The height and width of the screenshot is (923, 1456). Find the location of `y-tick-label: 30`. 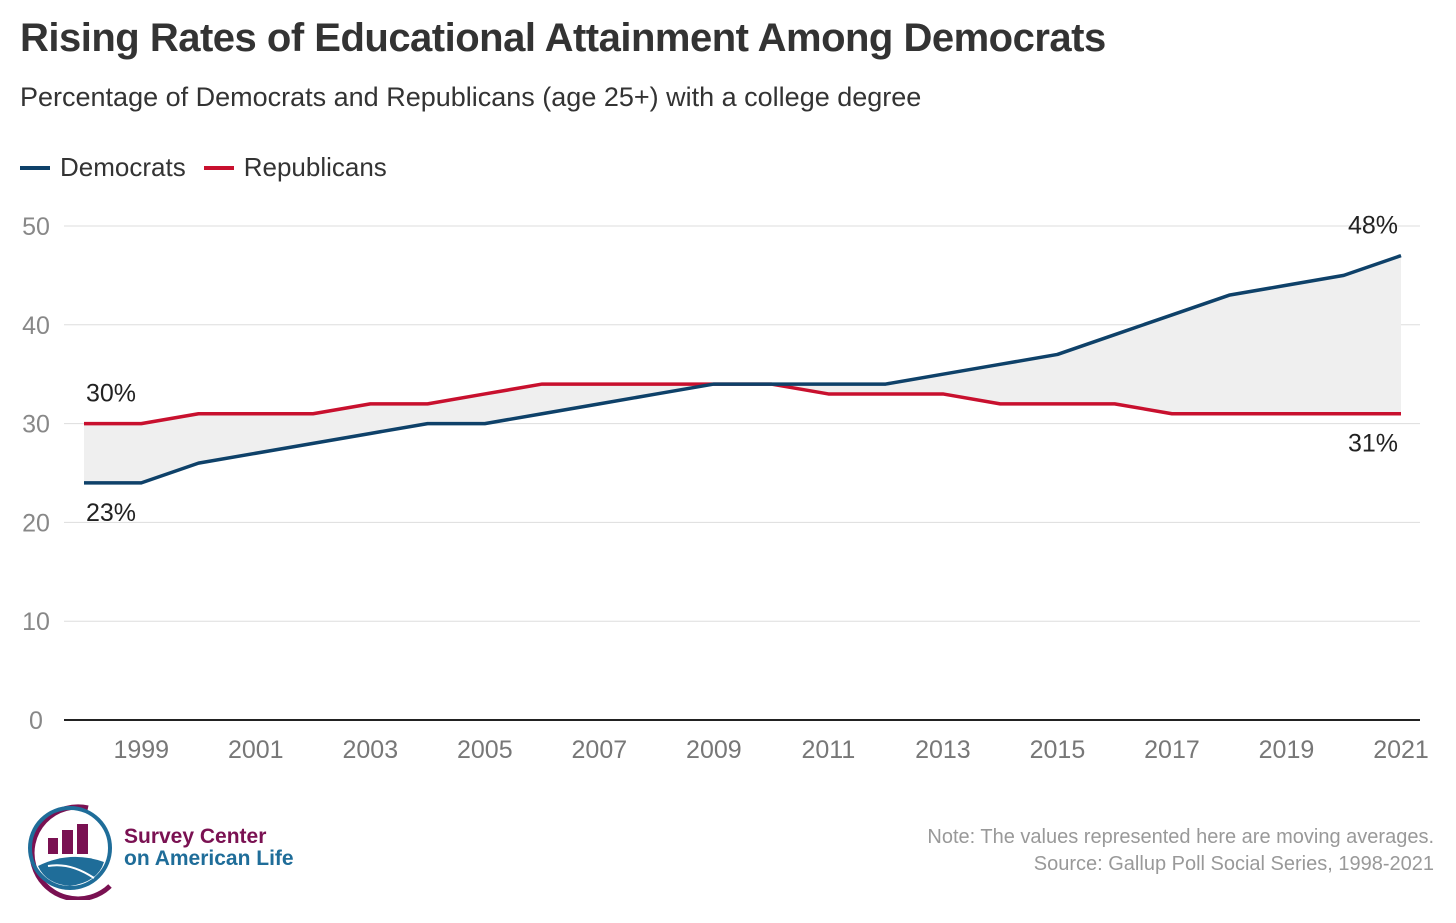

y-tick-label: 30 is located at coordinates (36, 425).